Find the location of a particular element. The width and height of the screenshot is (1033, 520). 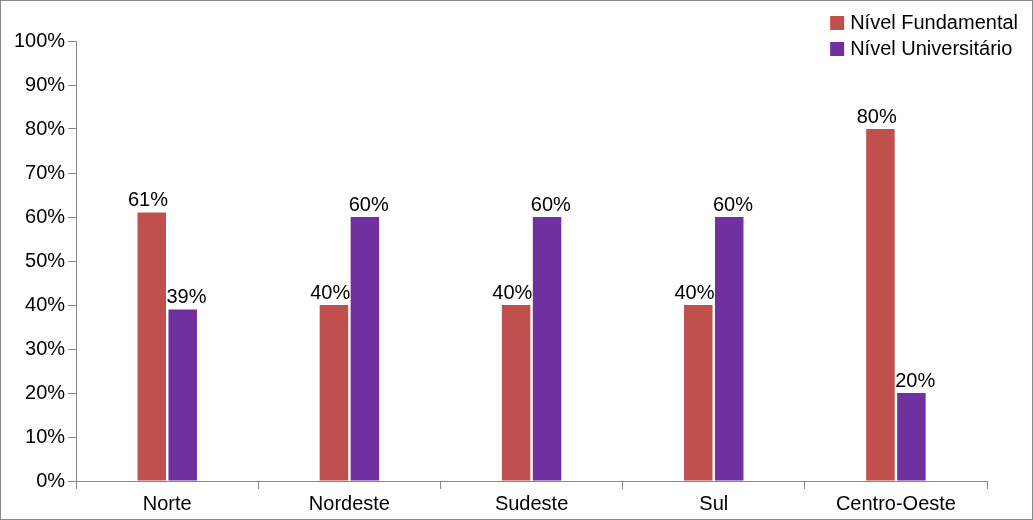

legend-label: Nível Fundamental is located at coordinates (934, 21).